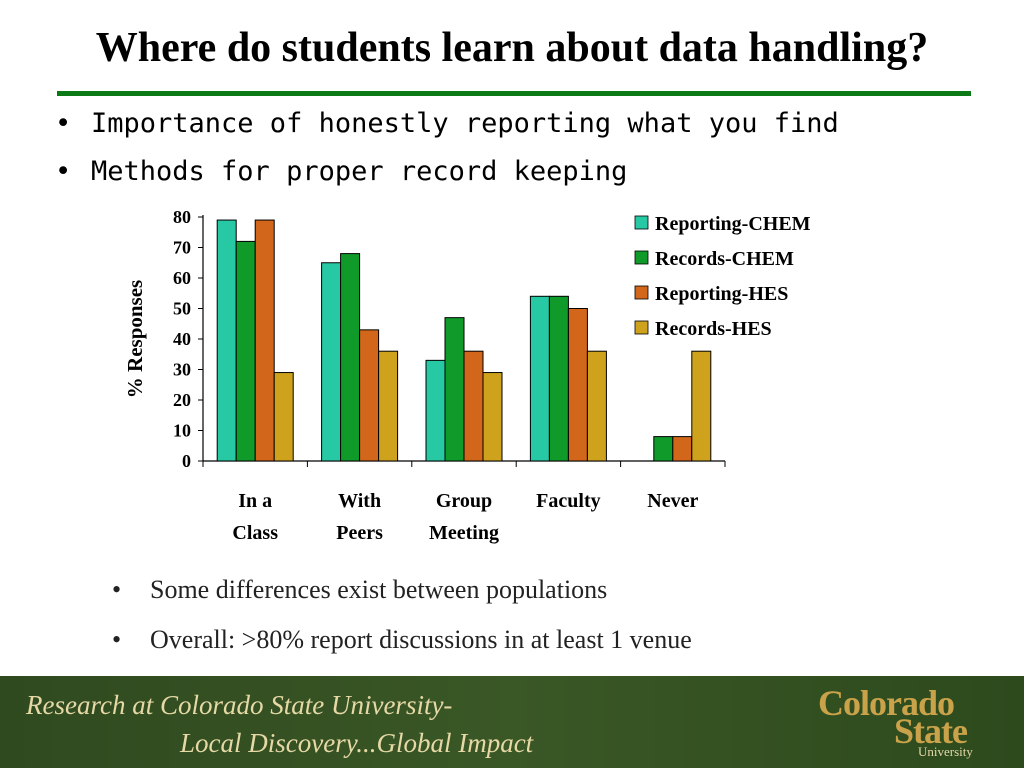 This screenshot has width=1024, height=768. What do you see at coordinates (357, 743) in the screenshot?
I see `footer-tagline-2: Local Discovery...Global Impact` at bounding box center [357, 743].